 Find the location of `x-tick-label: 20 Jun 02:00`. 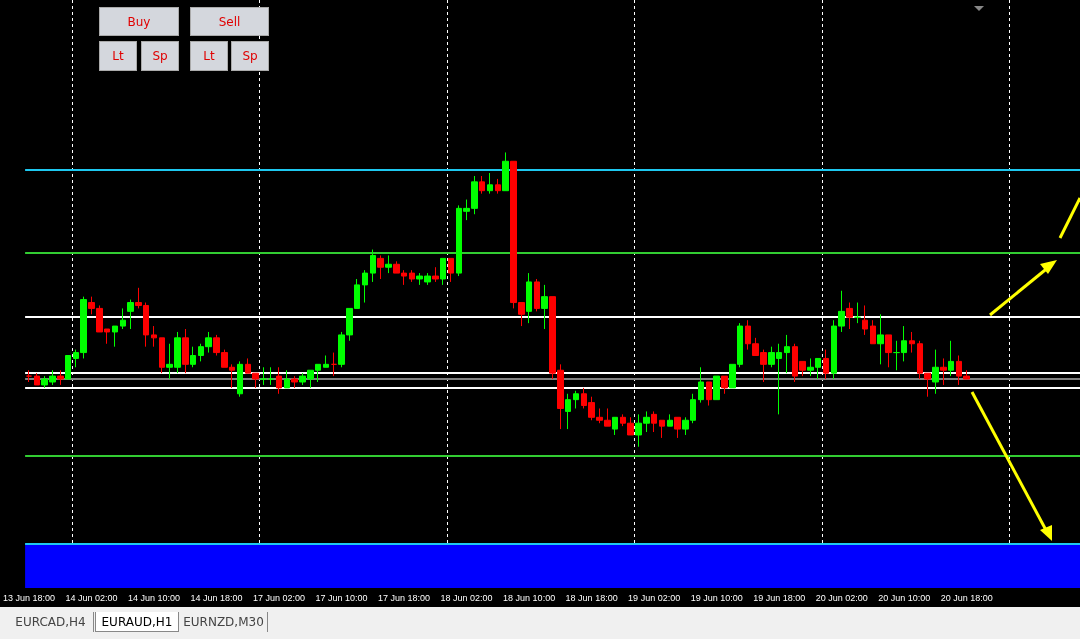

x-tick-label: 20 Jun 02:00 is located at coordinates (841, 597).